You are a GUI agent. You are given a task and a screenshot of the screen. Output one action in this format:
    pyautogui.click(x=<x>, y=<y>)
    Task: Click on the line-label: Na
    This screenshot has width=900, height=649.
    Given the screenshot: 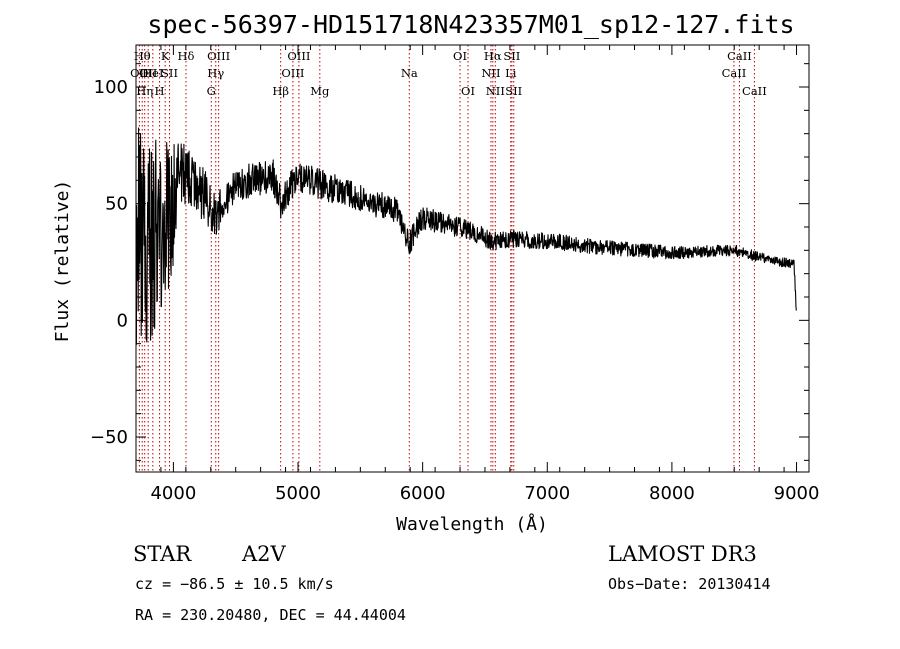 What is the action you would take?
    pyautogui.click(x=409, y=73)
    